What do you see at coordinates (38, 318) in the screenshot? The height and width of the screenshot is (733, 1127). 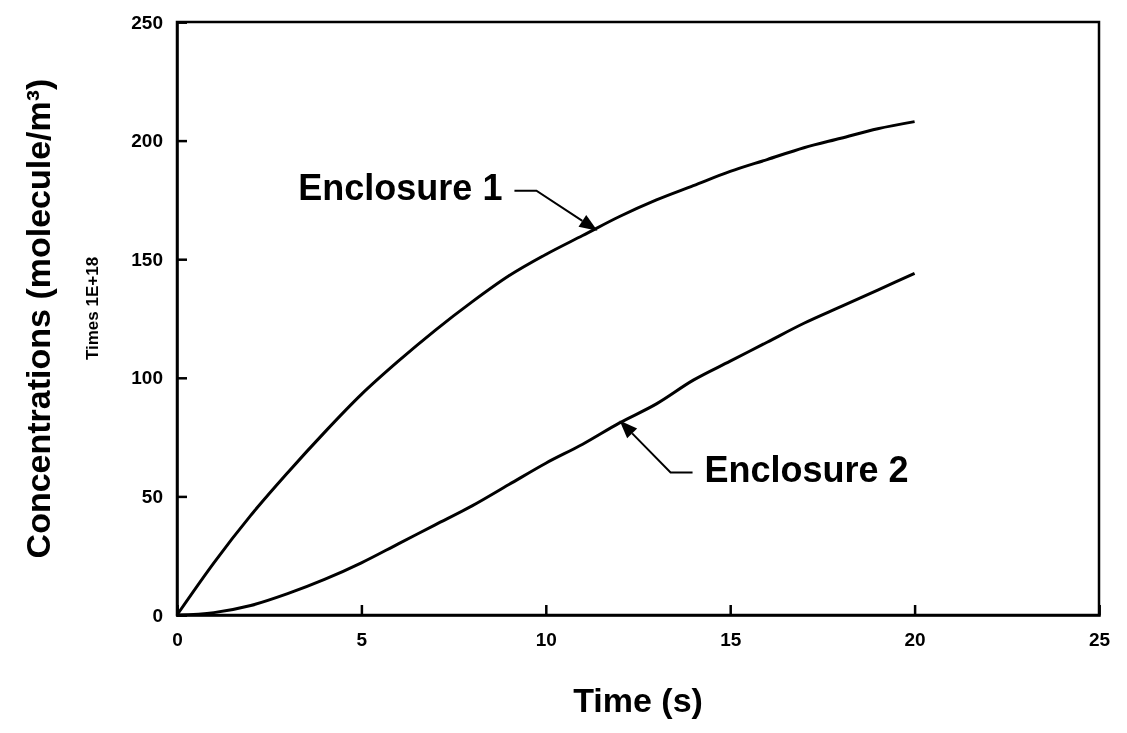 I see `y-axis-title: Concentrations (molecule/m³)` at bounding box center [38, 318].